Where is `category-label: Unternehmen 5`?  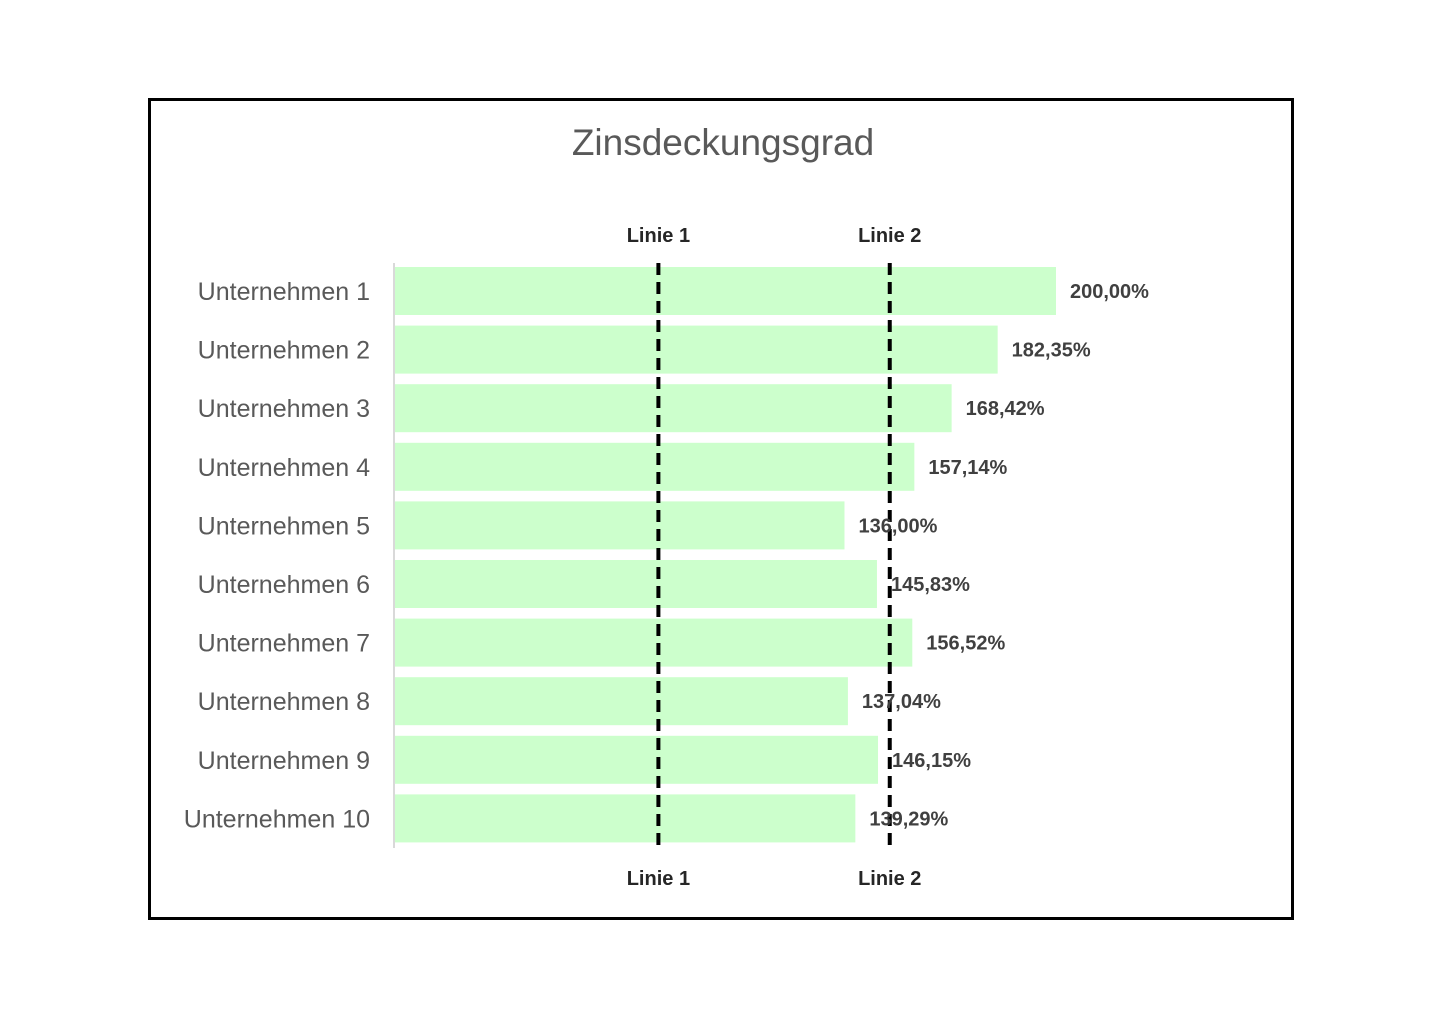 category-label: Unternehmen 5 is located at coordinates (284, 526).